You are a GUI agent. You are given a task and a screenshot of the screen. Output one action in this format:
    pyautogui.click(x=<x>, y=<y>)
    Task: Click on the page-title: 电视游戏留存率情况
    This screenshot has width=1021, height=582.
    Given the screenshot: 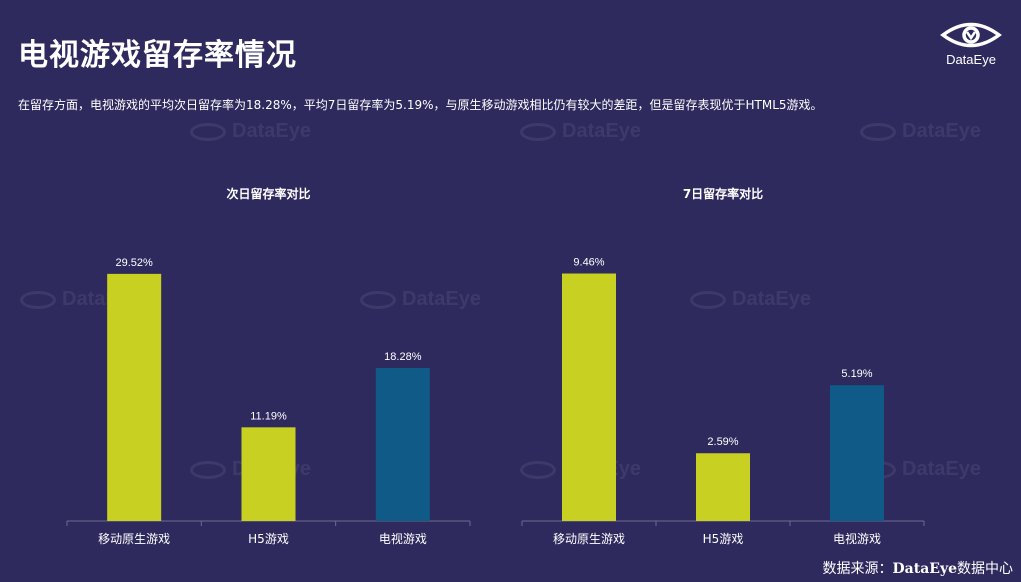 What is the action you would take?
    pyautogui.click(x=157, y=55)
    